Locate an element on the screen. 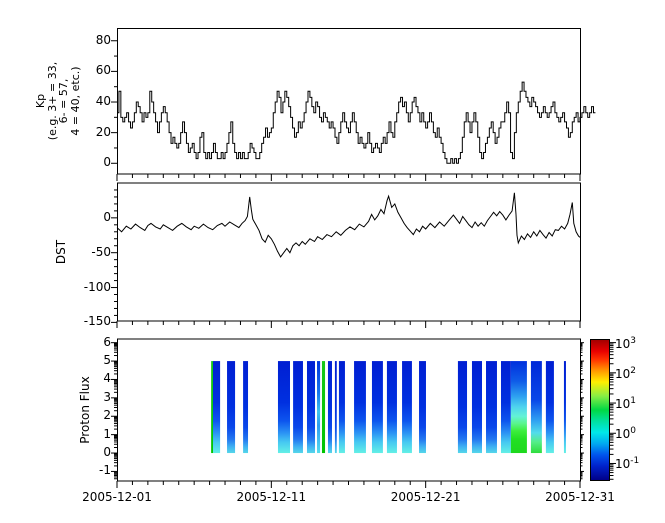  colorbar-tick-label: 10⁰ is located at coordinates (626, 434).